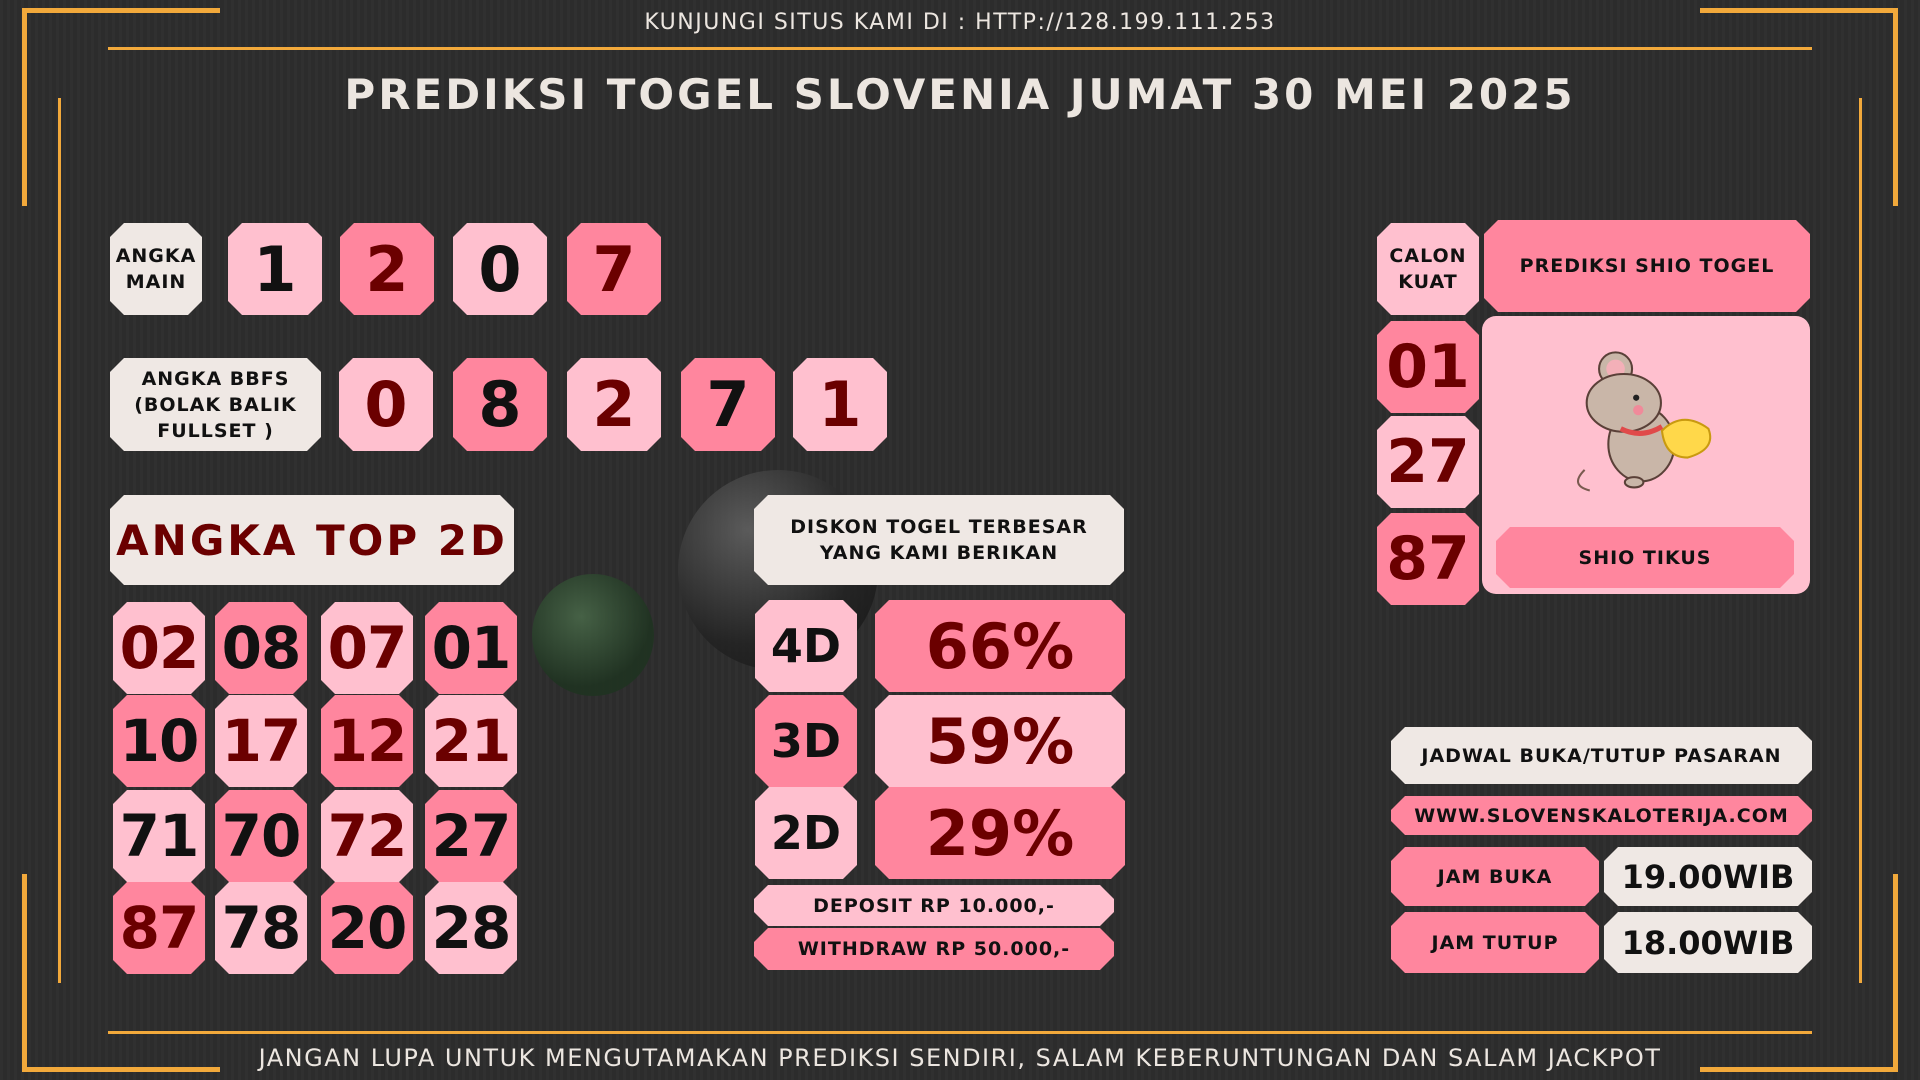 The image size is (1920, 1080). Describe the element at coordinates (367, 928) in the screenshot. I see `top2d-number: 20` at that location.